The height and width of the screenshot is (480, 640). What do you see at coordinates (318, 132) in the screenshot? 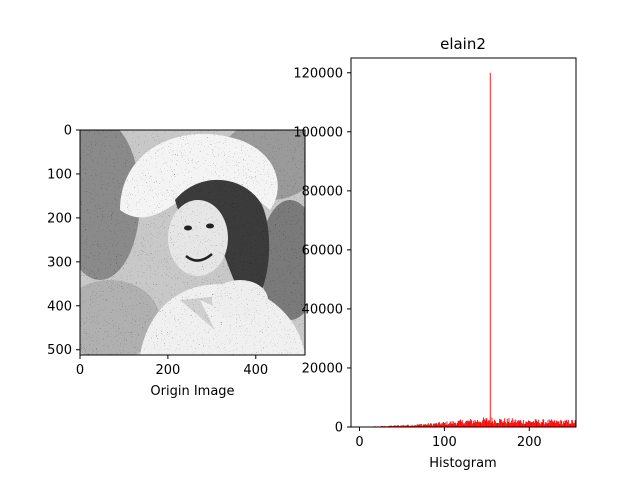
I see `histogram-y-tick-label: 100000` at bounding box center [318, 132].